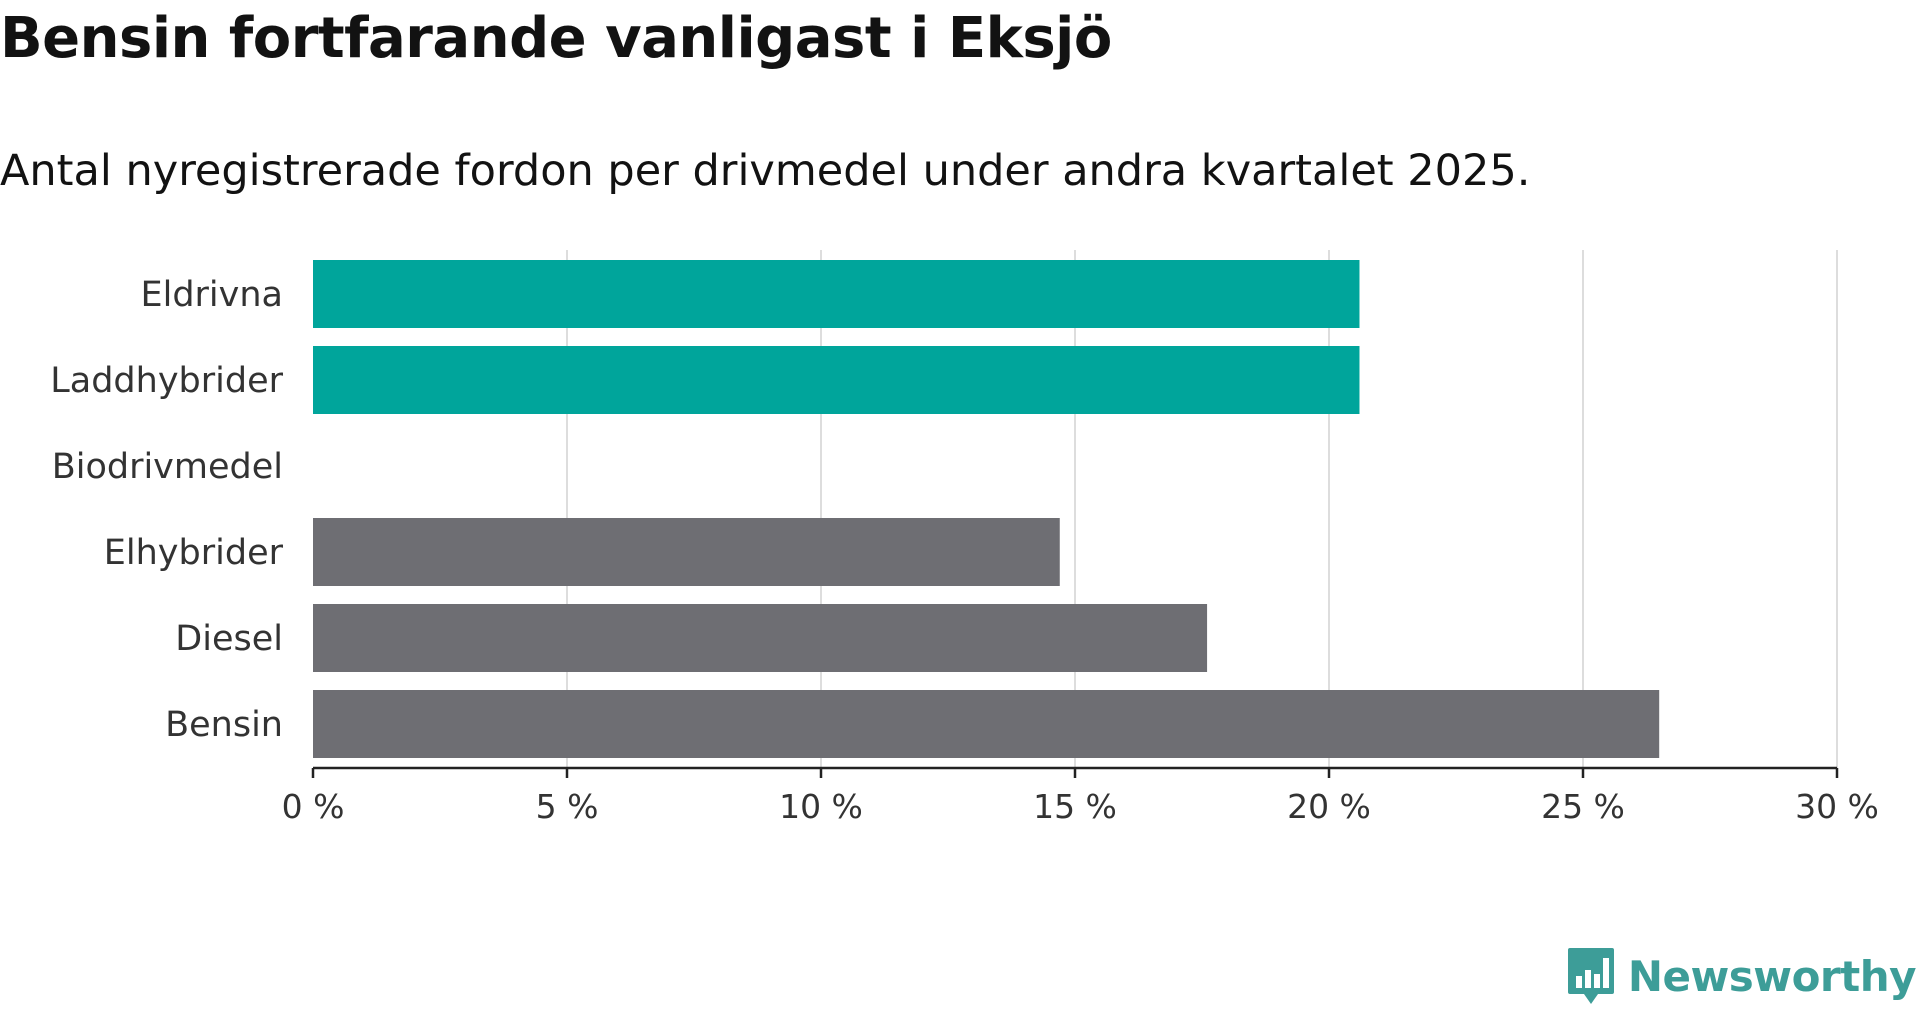  Describe the element at coordinates (211, 295) in the screenshot. I see `category-label: Eldrivna` at that location.